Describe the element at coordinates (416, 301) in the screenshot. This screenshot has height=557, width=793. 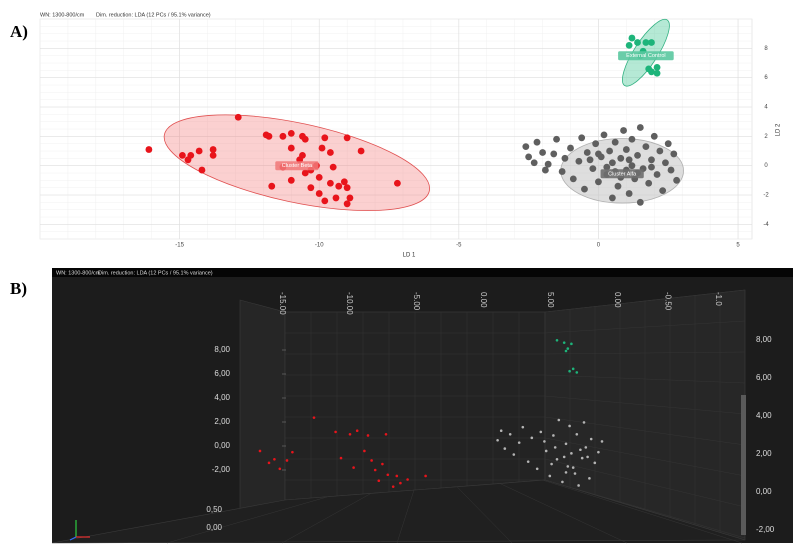
I see `x-tick-label: -5.00` at that location.